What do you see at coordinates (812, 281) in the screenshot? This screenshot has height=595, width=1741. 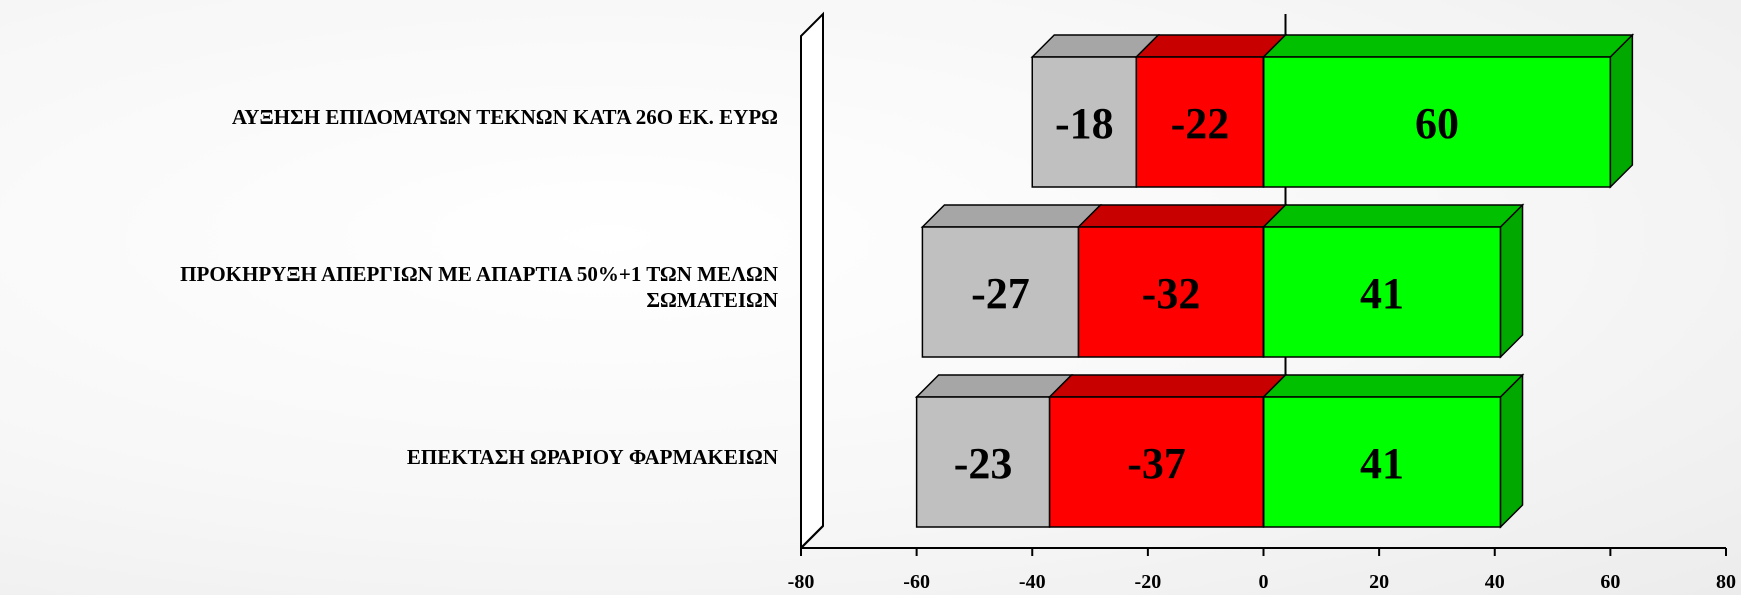 I see `chart-back-wall` at bounding box center [812, 281].